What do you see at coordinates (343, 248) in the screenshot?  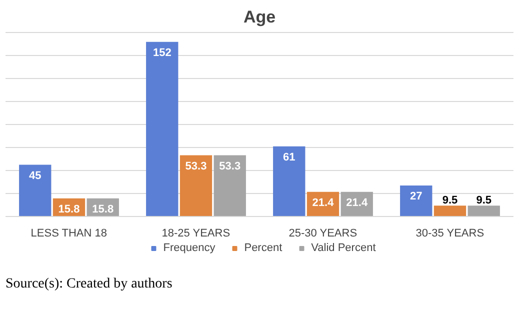 I see `legend-label: Valid Percent` at bounding box center [343, 248].